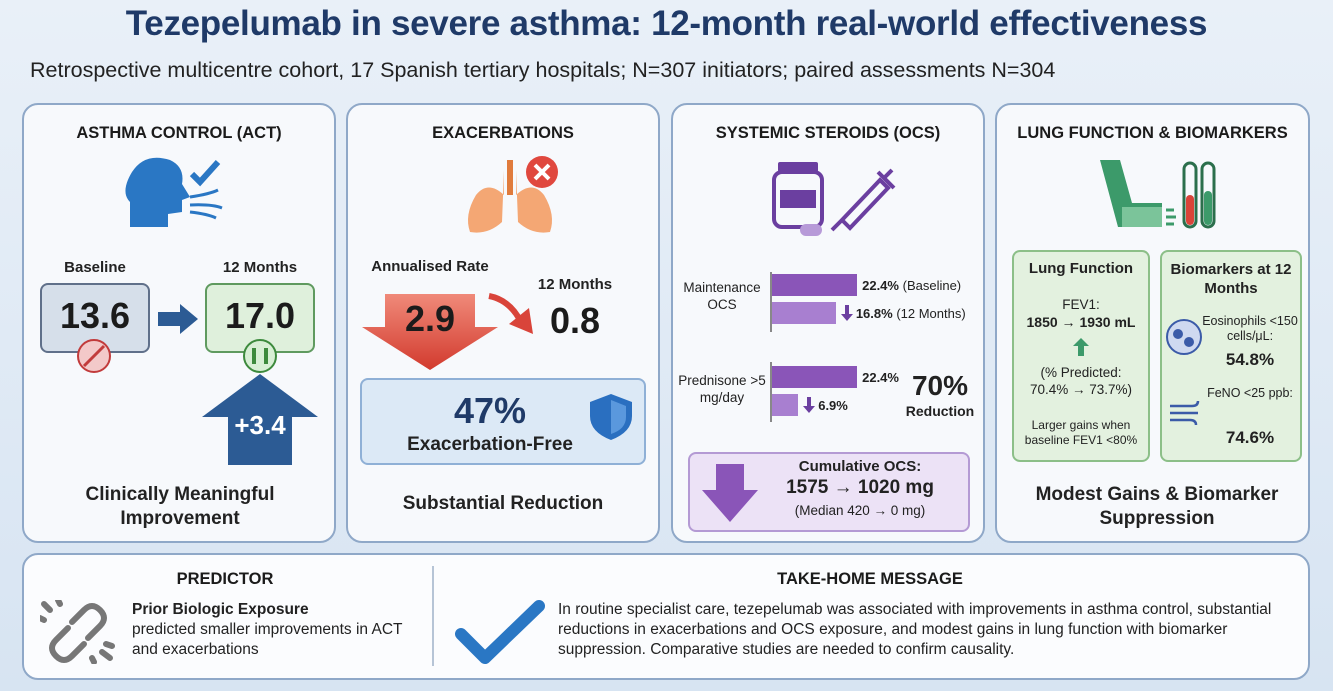 This screenshot has height=691, width=1333. What do you see at coordinates (940, 385) in the screenshot?
I see `reduction-value: 70%` at bounding box center [940, 385].